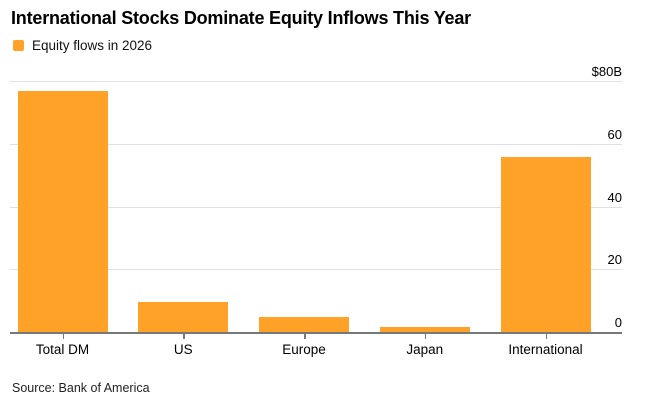 This screenshot has width=667, height=414. Describe the element at coordinates (316, 333) in the screenshot. I see `x-axis-baseline` at that location.